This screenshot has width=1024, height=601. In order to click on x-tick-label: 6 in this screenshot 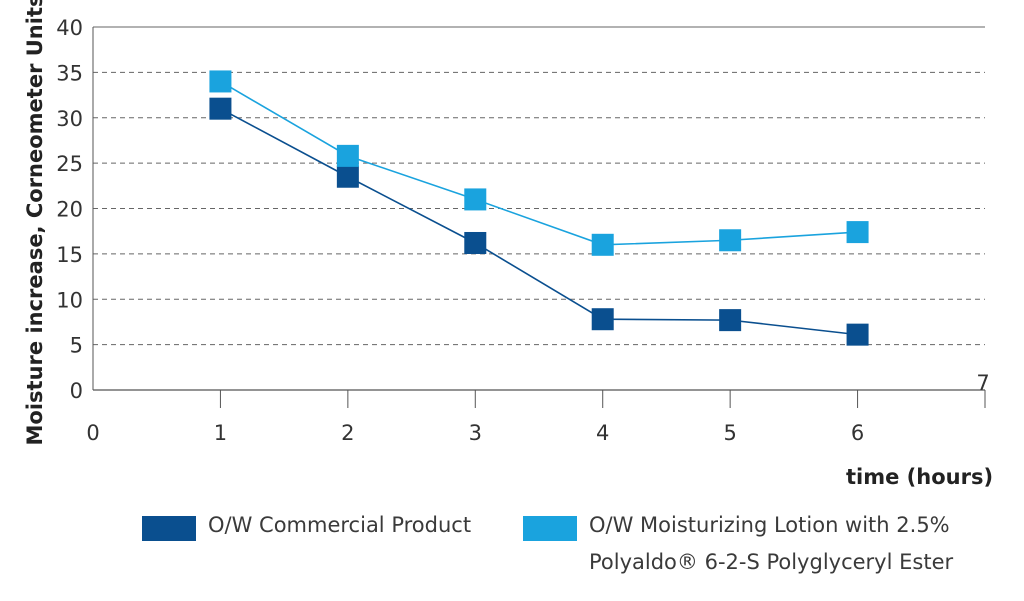, I will do `click(857, 433)`.